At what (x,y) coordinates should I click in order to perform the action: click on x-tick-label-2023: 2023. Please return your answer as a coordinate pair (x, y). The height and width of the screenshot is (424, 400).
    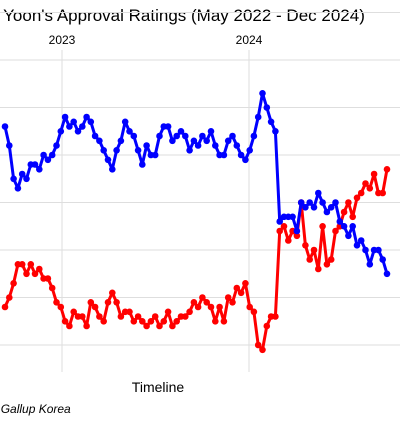
    Looking at the image, I should click on (62, 40).